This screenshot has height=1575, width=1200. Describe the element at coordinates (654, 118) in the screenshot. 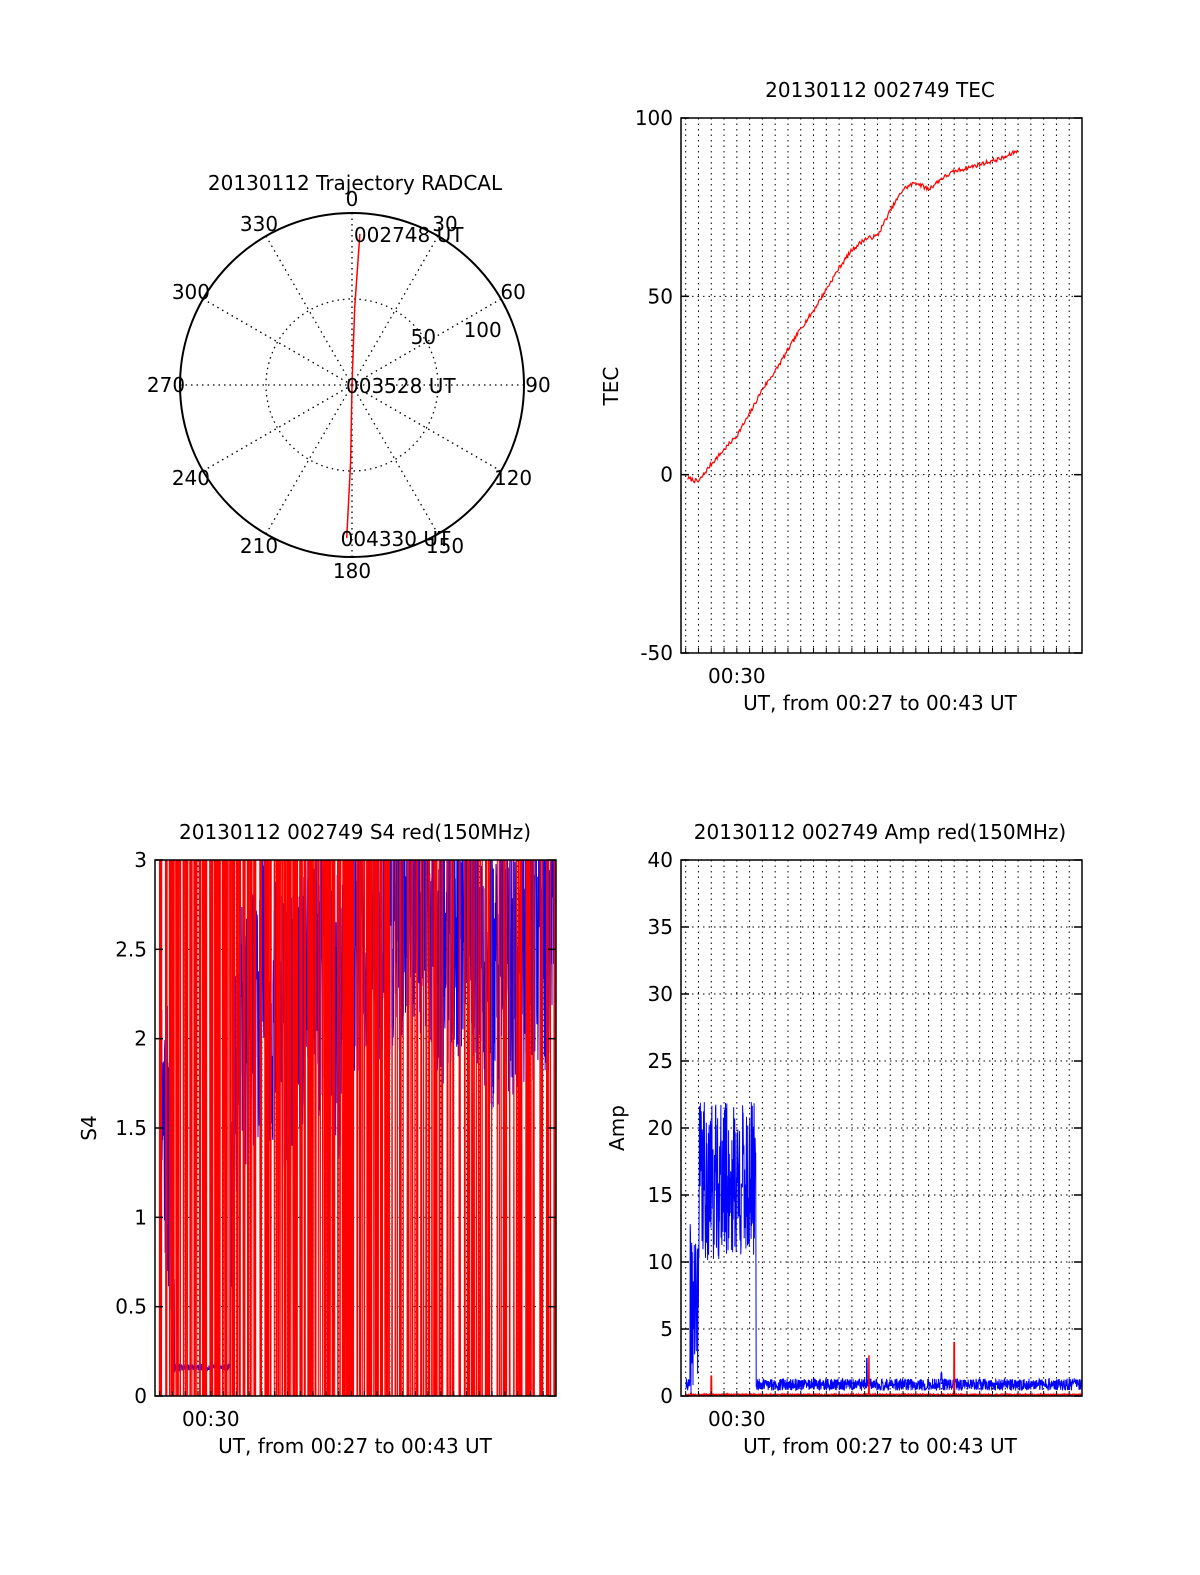

I see `y-tick-label: 100` at that location.